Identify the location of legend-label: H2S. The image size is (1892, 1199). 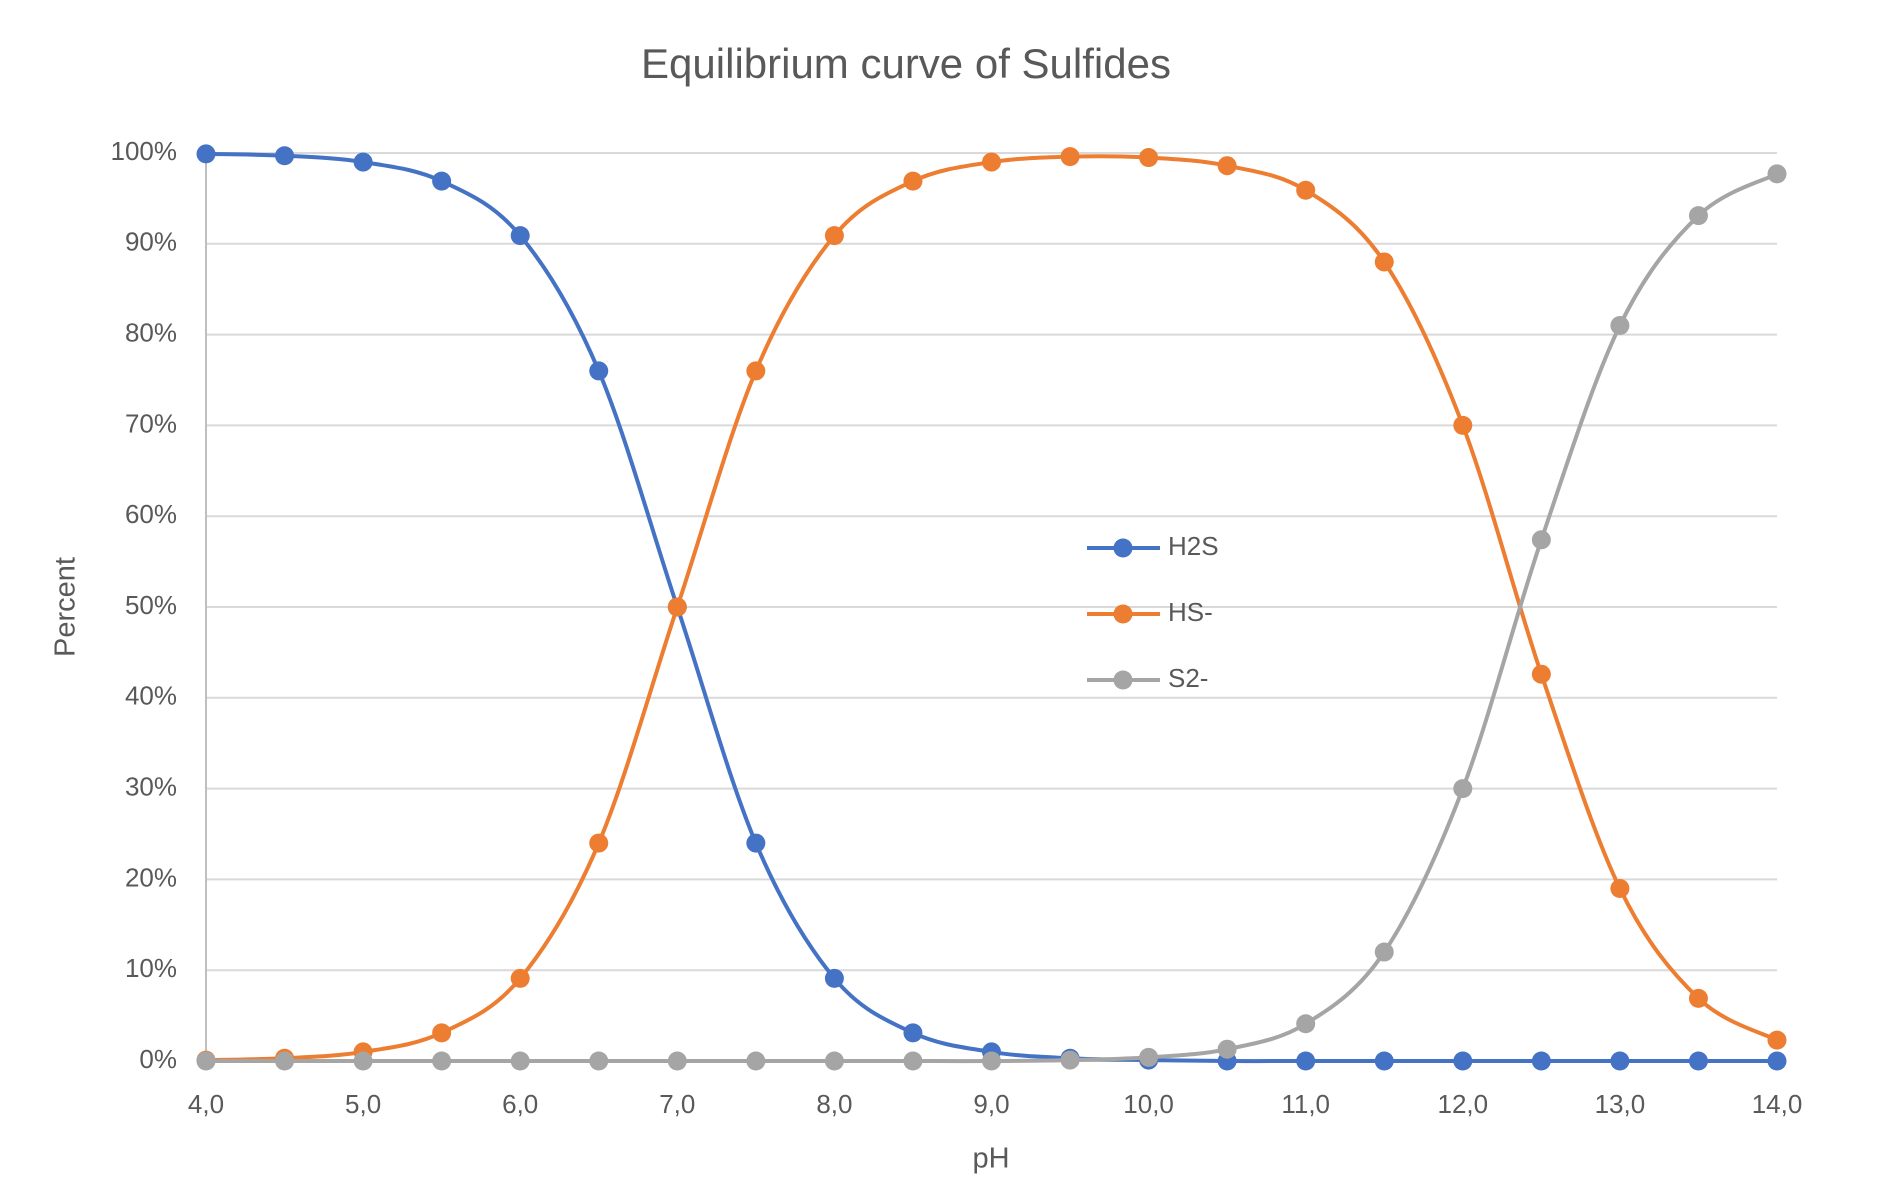
(1193, 546).